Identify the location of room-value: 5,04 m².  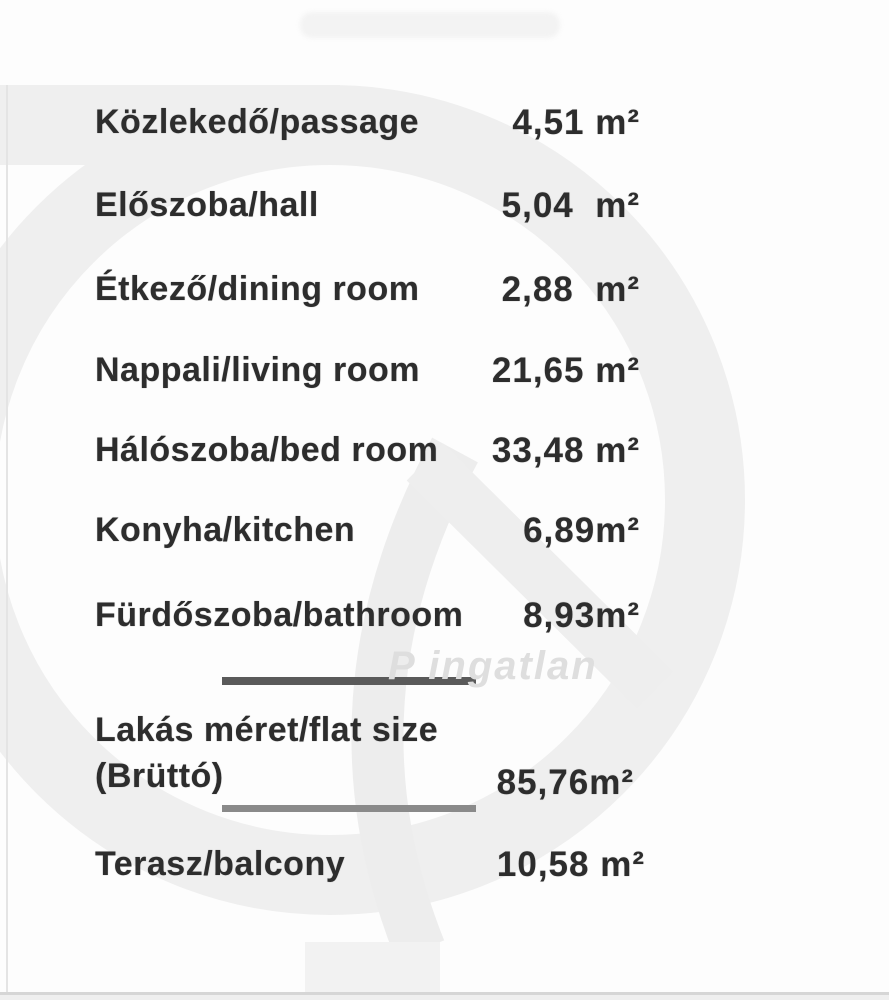
(570, 205).